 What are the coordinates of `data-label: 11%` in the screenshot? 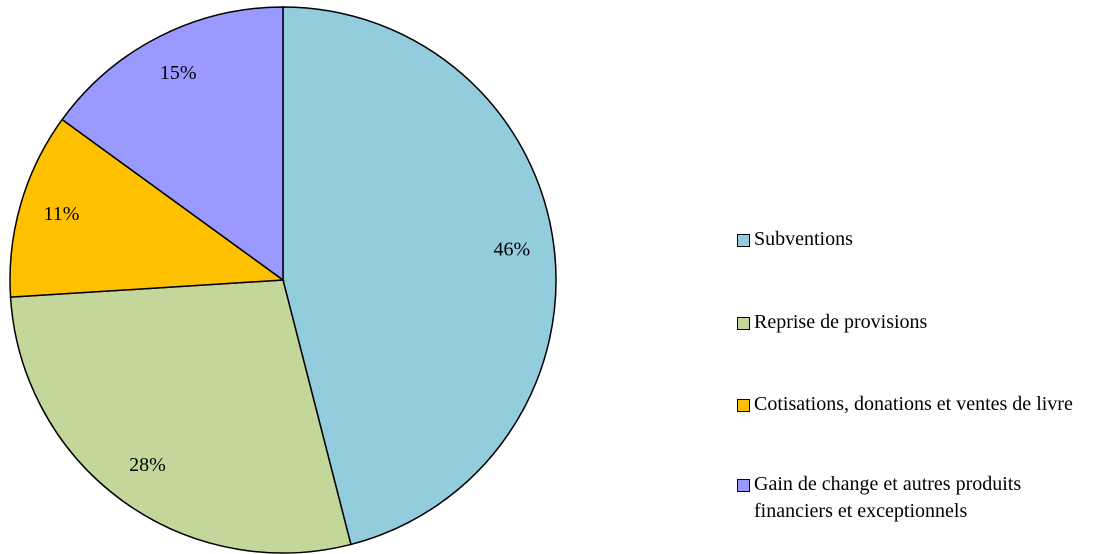 It's located at (62, 214).